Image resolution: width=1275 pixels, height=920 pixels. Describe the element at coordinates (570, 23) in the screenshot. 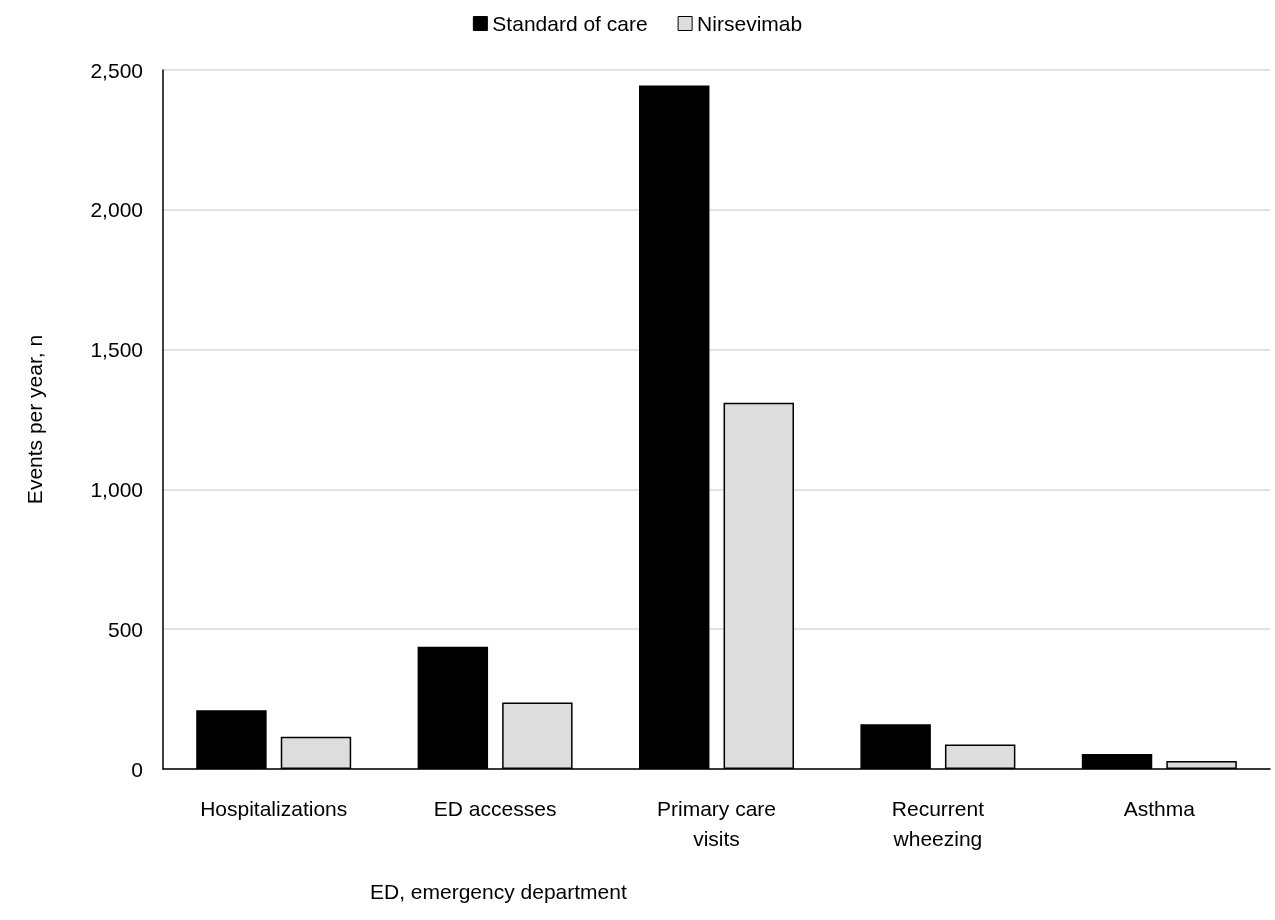

I see `legend-label: Standard of care` at that location.